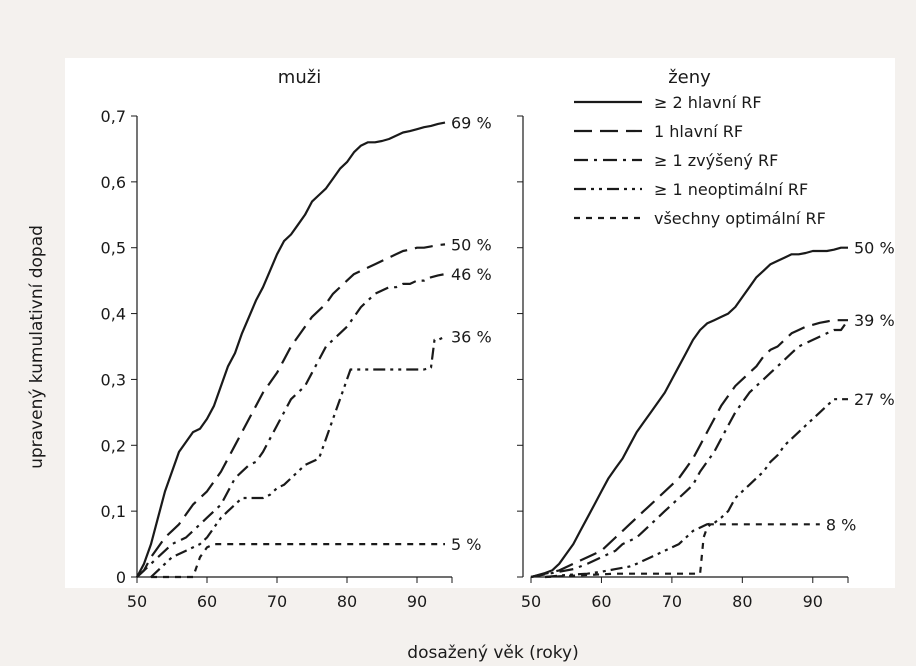 The height and width of the screenshot is (666, 916). What do you see at coordinates (731, 189) in the screenshot?
I see `legend-label: ≥ 1 neoptimální RF` at bounding box center [731, 189].